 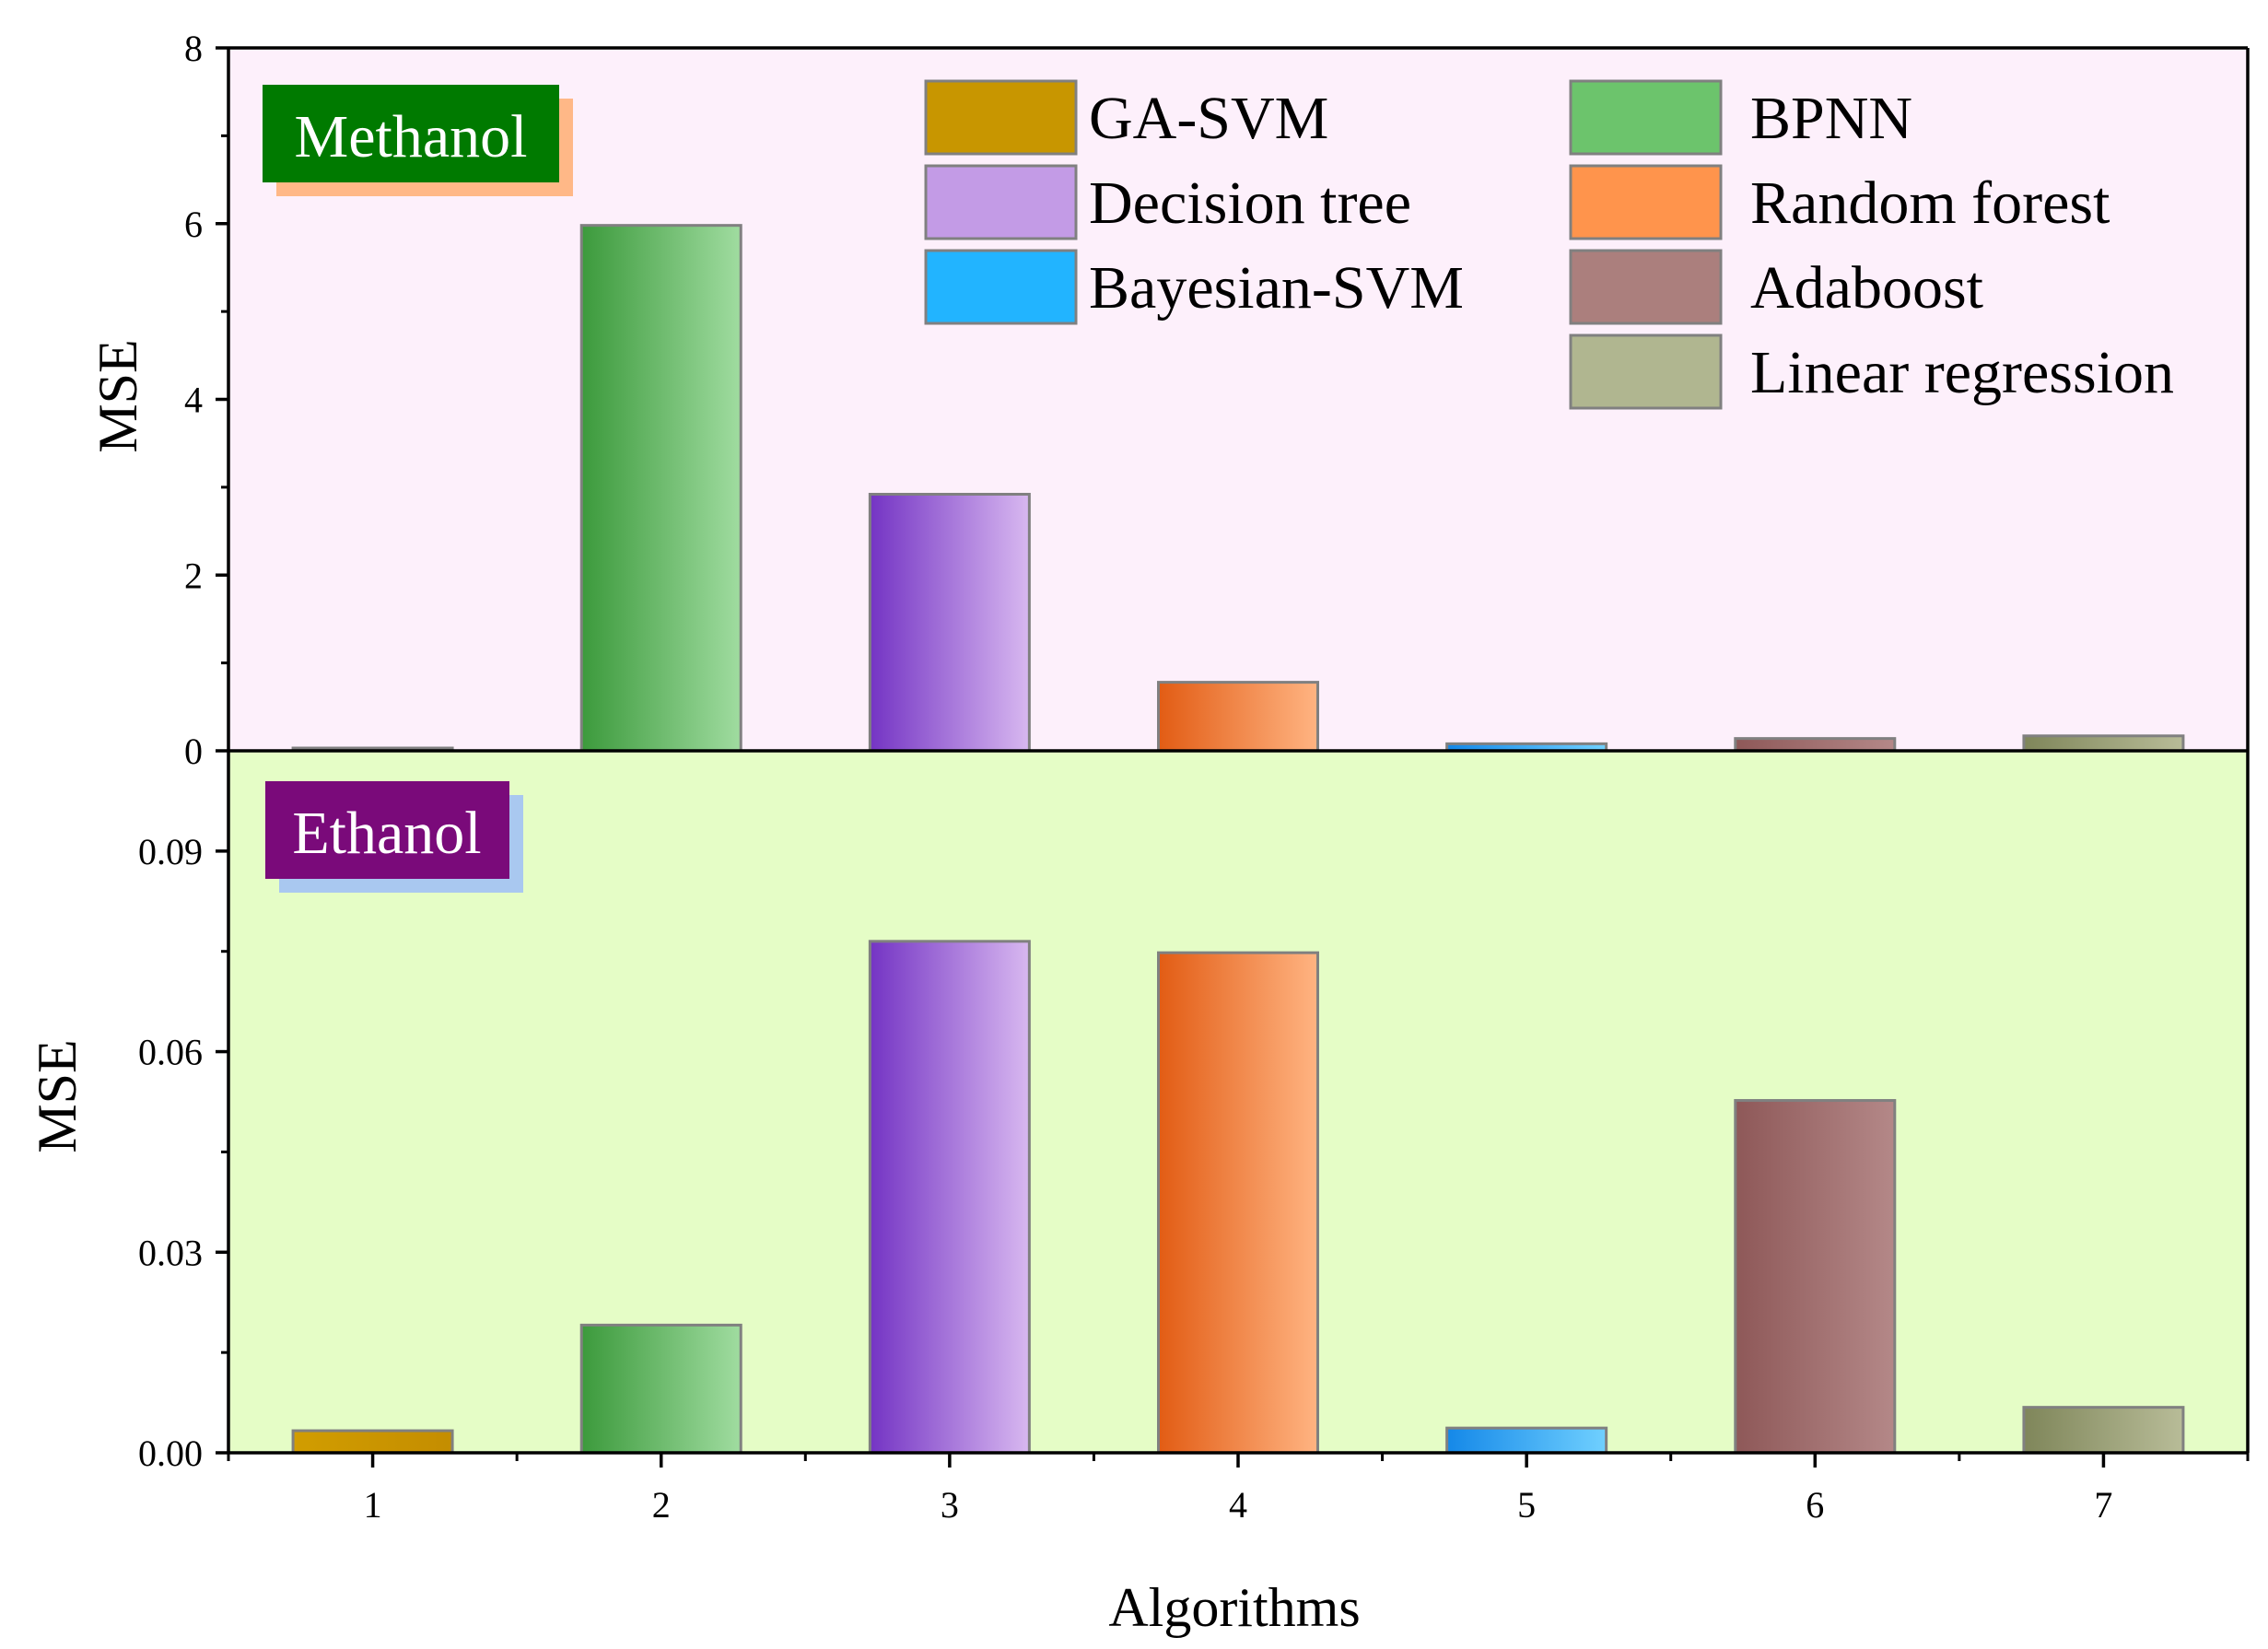 I want to click on y-tick-label: 4, so click(x=193, y=400).